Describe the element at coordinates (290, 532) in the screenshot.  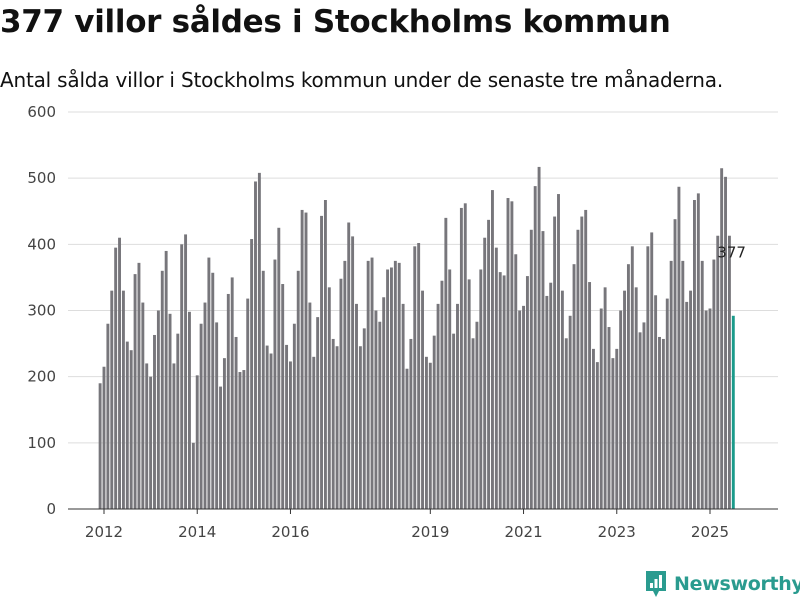
I see `x-tick-label: 2016` at that location.